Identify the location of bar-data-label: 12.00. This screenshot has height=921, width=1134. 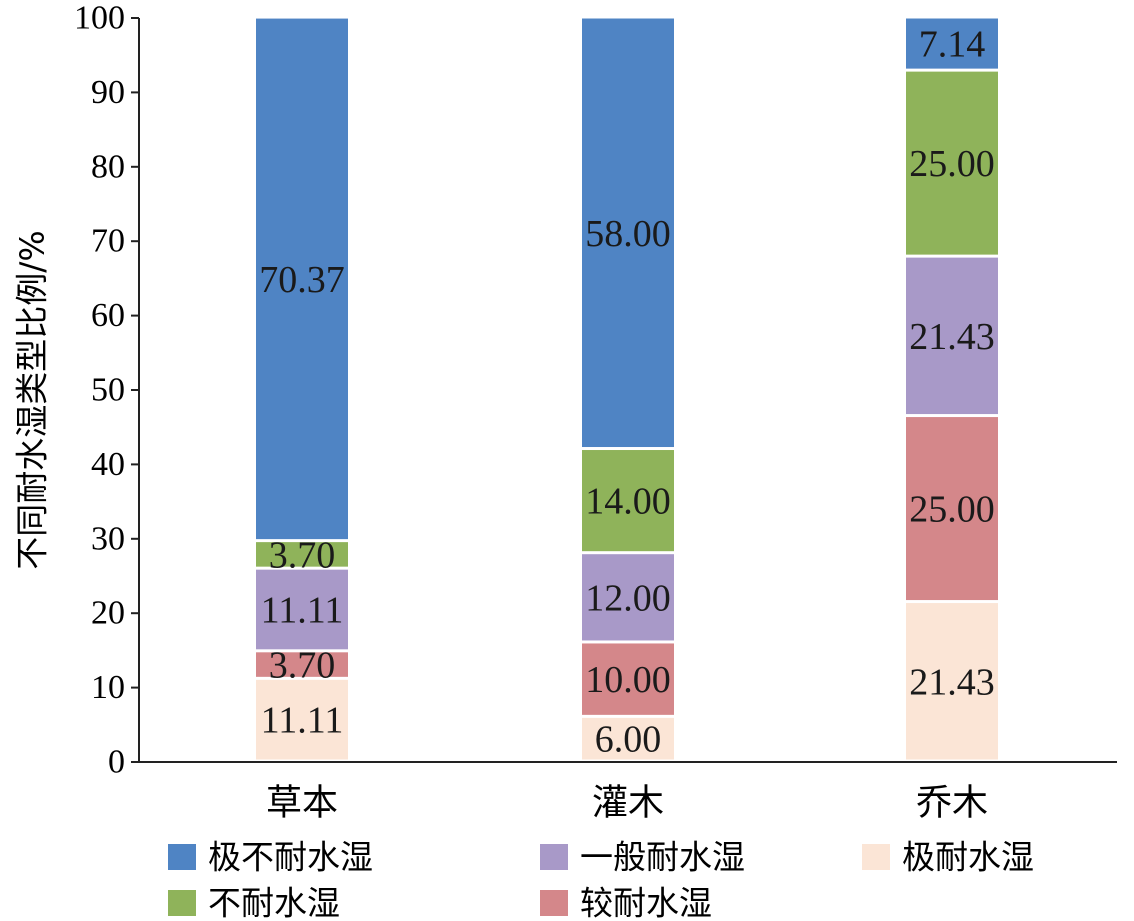
(628, 598).